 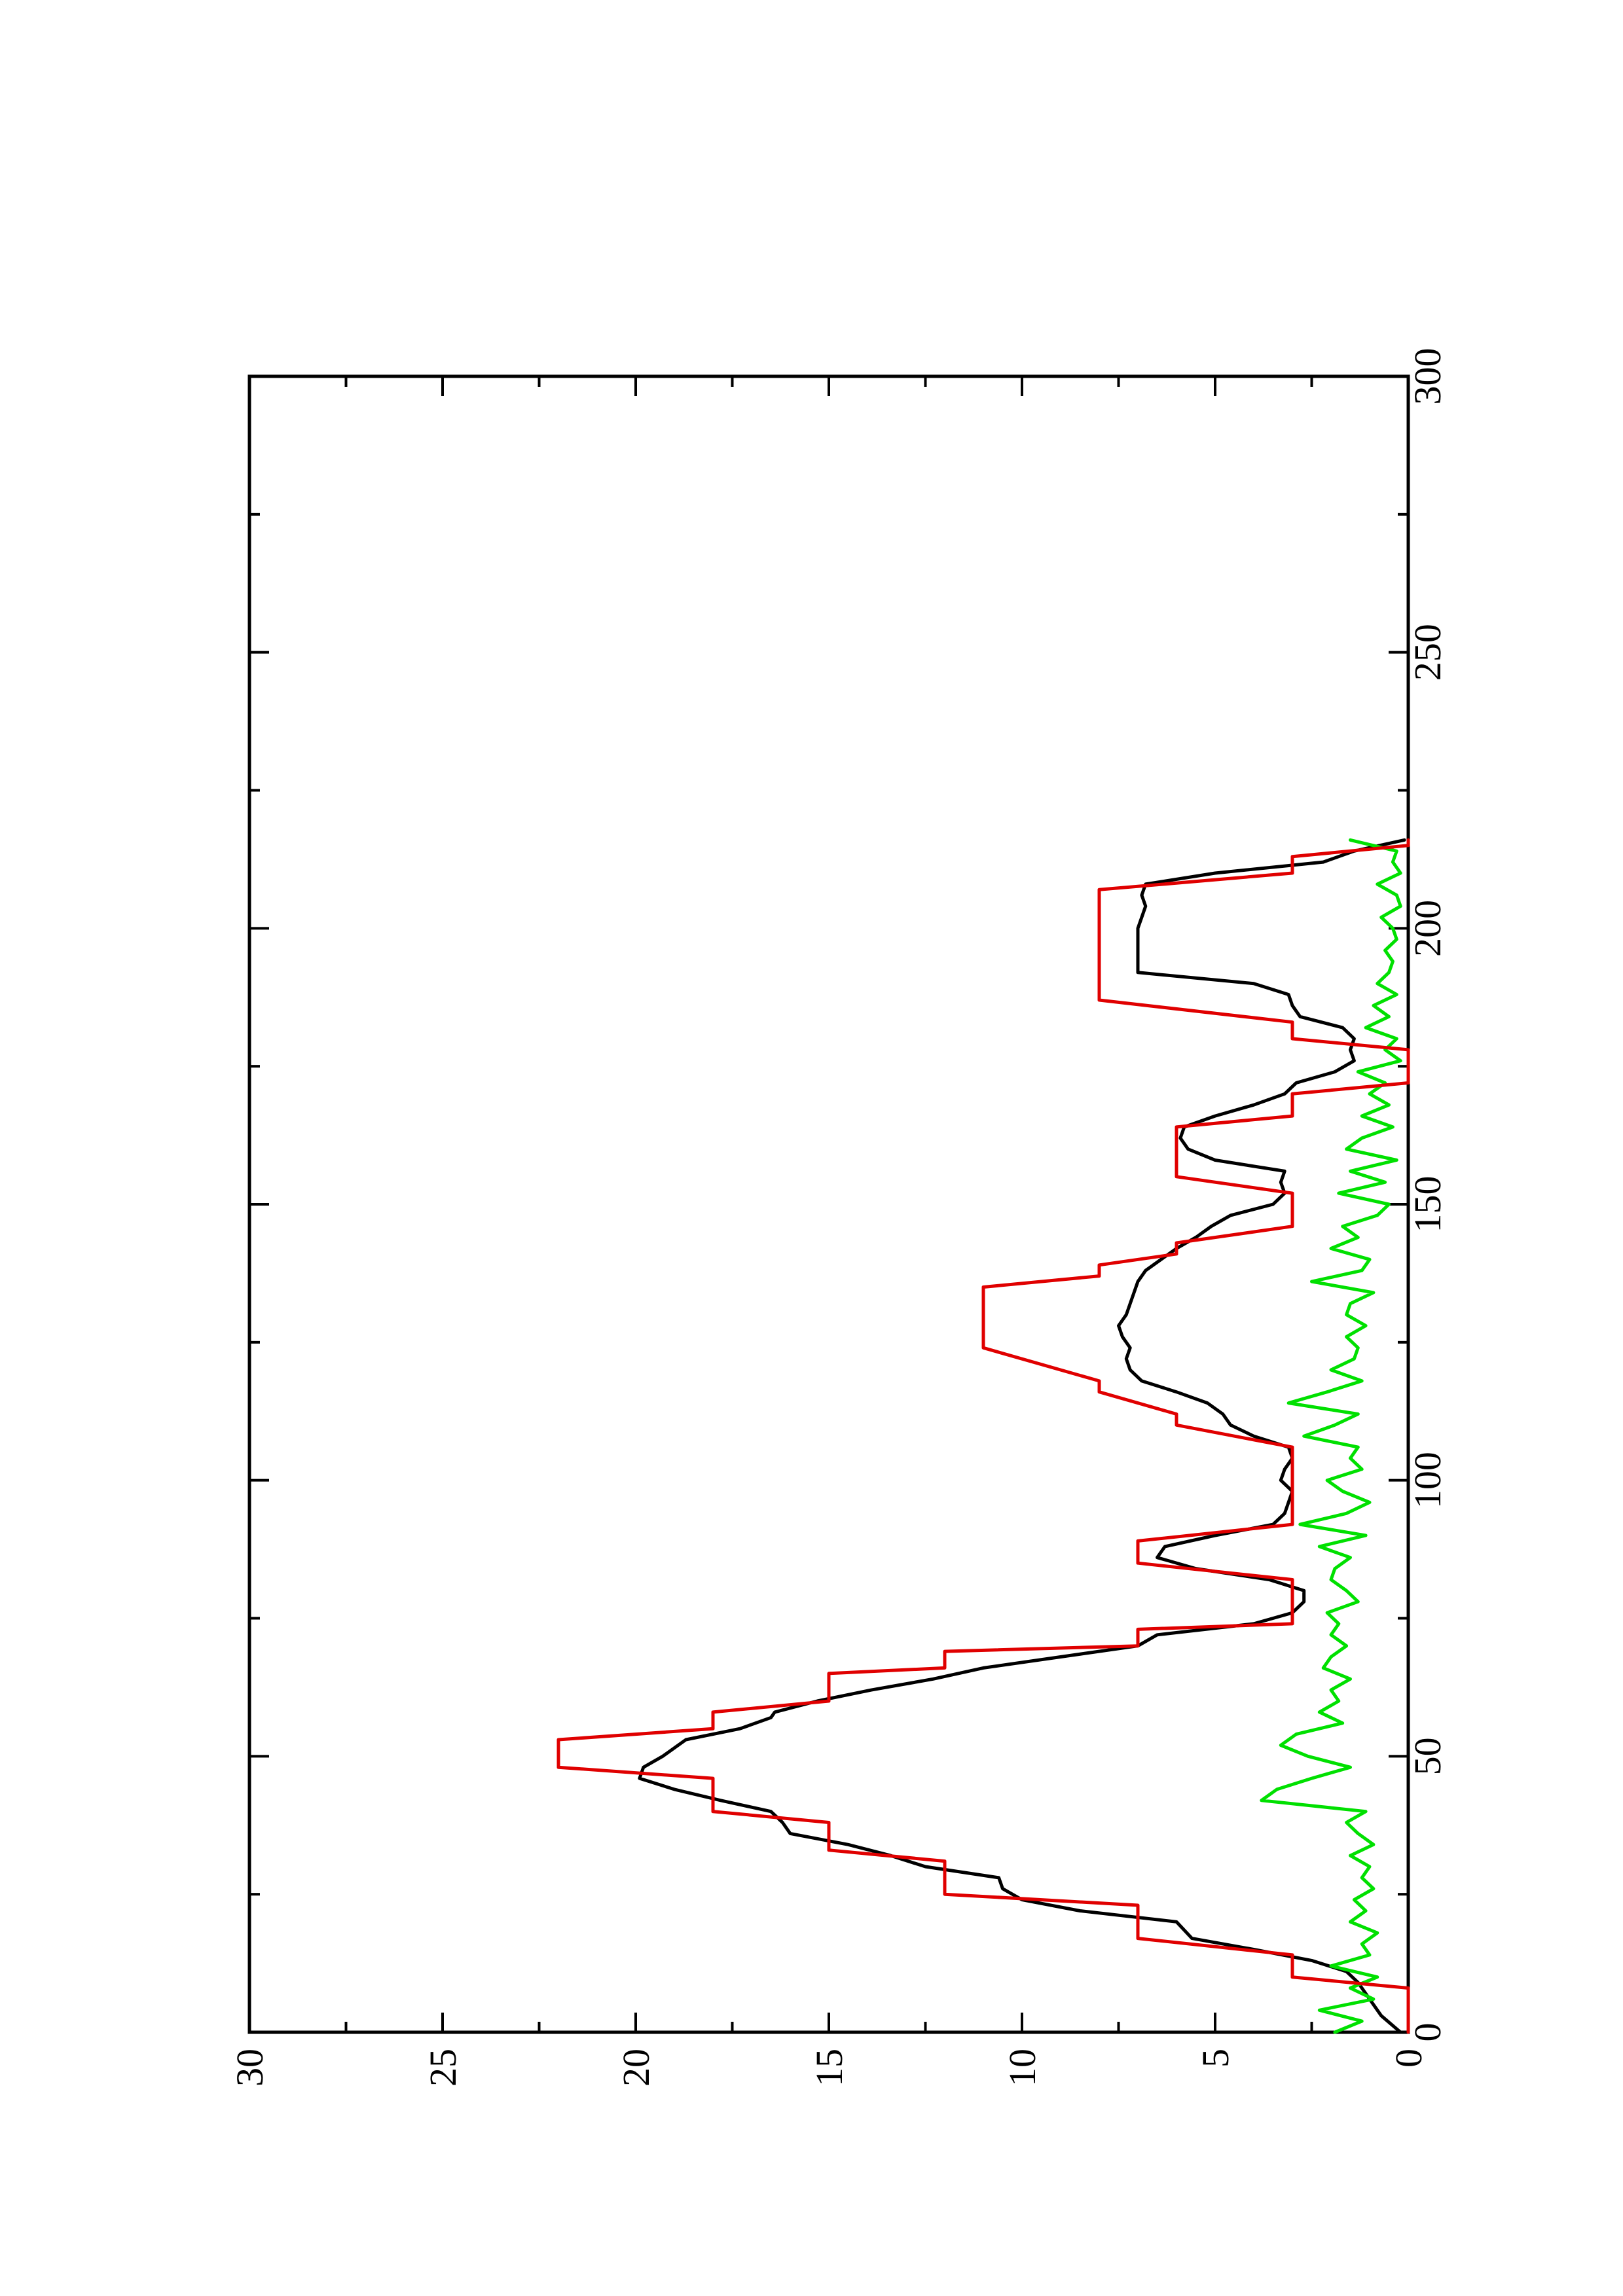 I want to click on x-tick-label-3: 150, so click(x=1427, y=1204).